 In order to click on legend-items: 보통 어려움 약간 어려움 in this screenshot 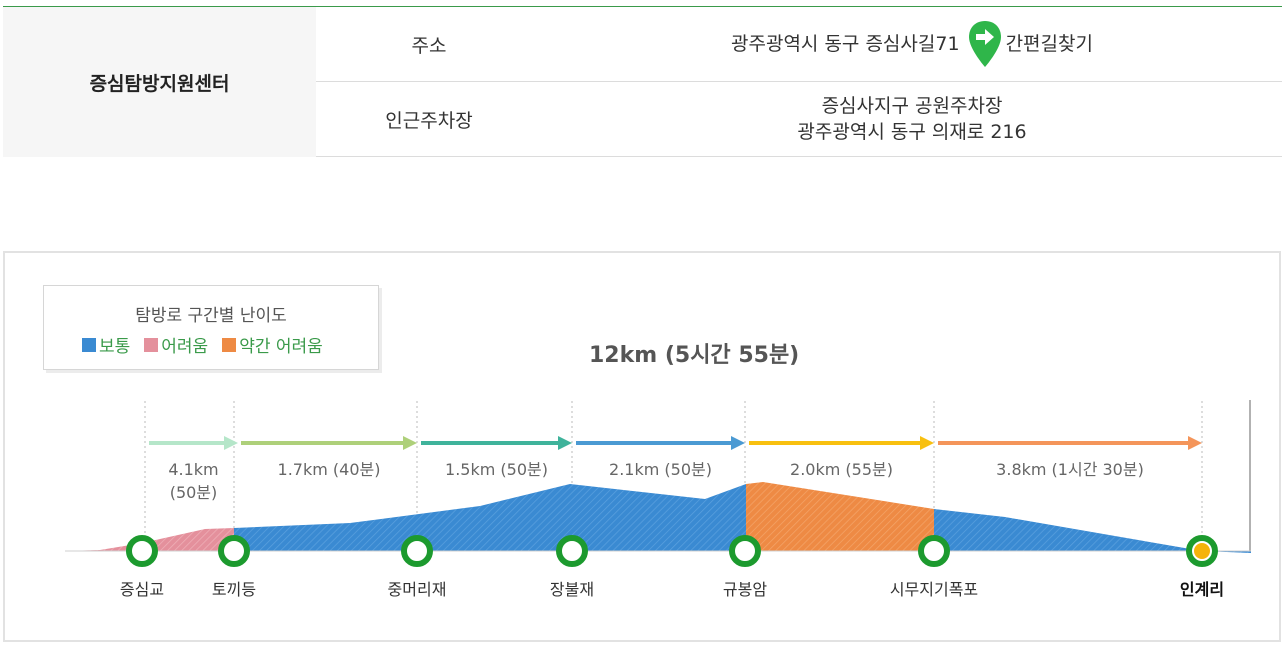, I will do `click(202, 344)`.